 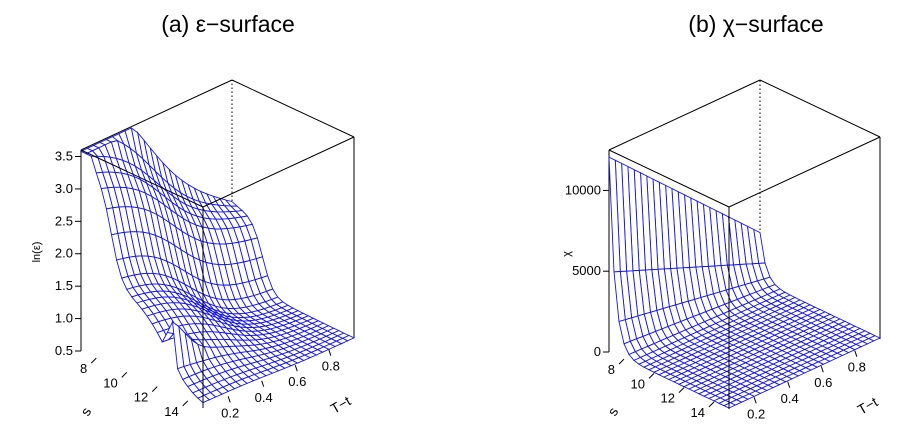 I want to click on panel-a-s-axis-label: s, so click(x=85, y=411).